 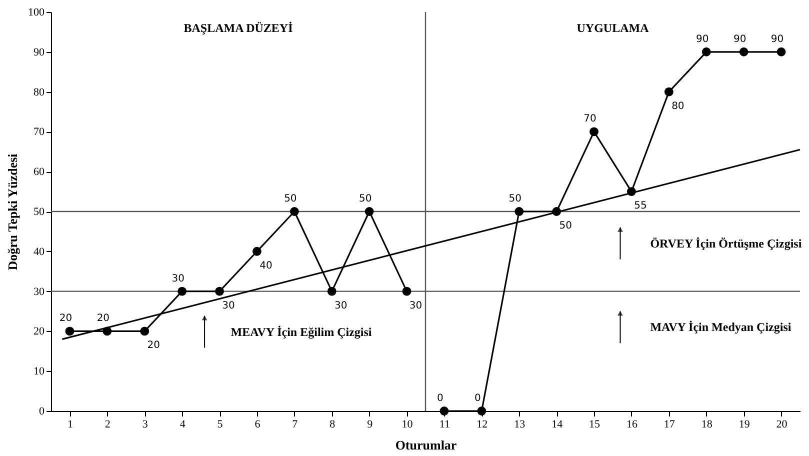 I want to click on x-tick-label: 3, so click(x=145, y=424).